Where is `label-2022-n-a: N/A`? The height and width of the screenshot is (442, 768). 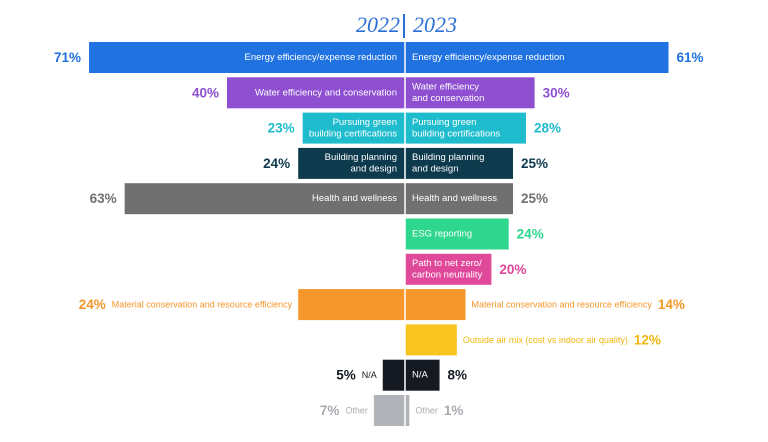
label-2022-n-a: N/A is located at coordinates (369, 375).